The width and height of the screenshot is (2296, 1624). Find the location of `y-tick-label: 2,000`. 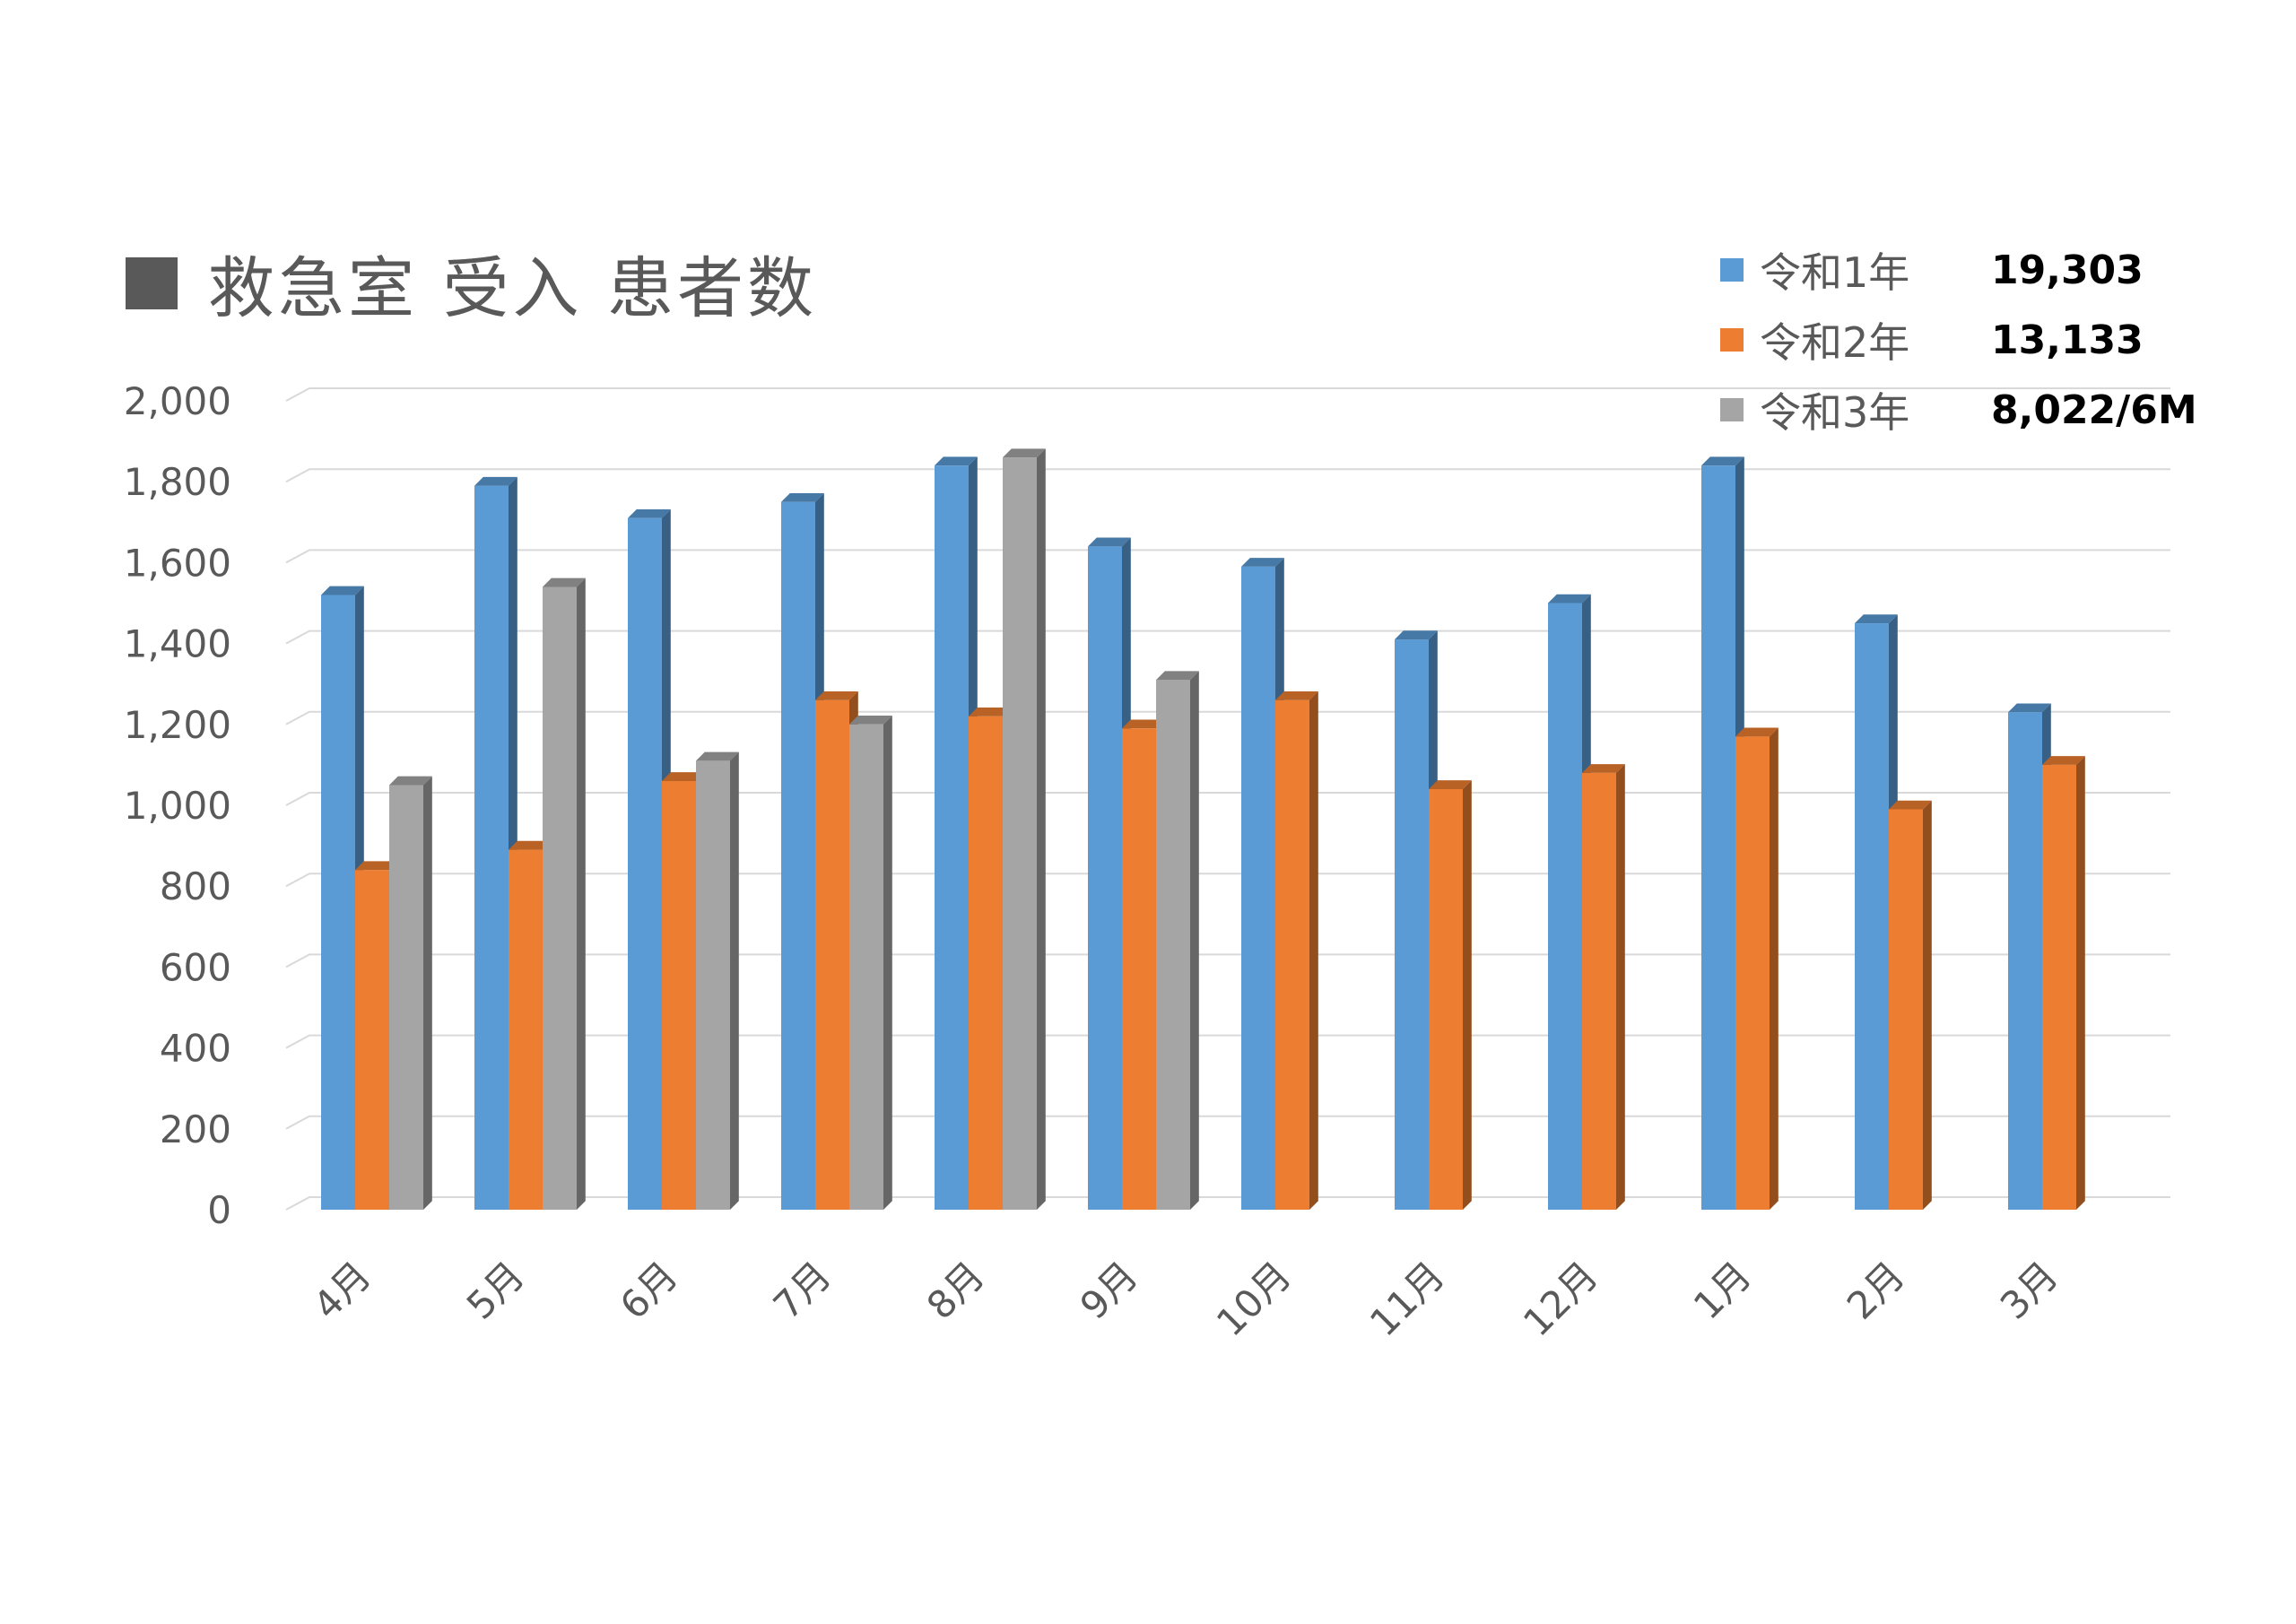

y-tick-label: 2,000 is located at coordinates (177, 401).